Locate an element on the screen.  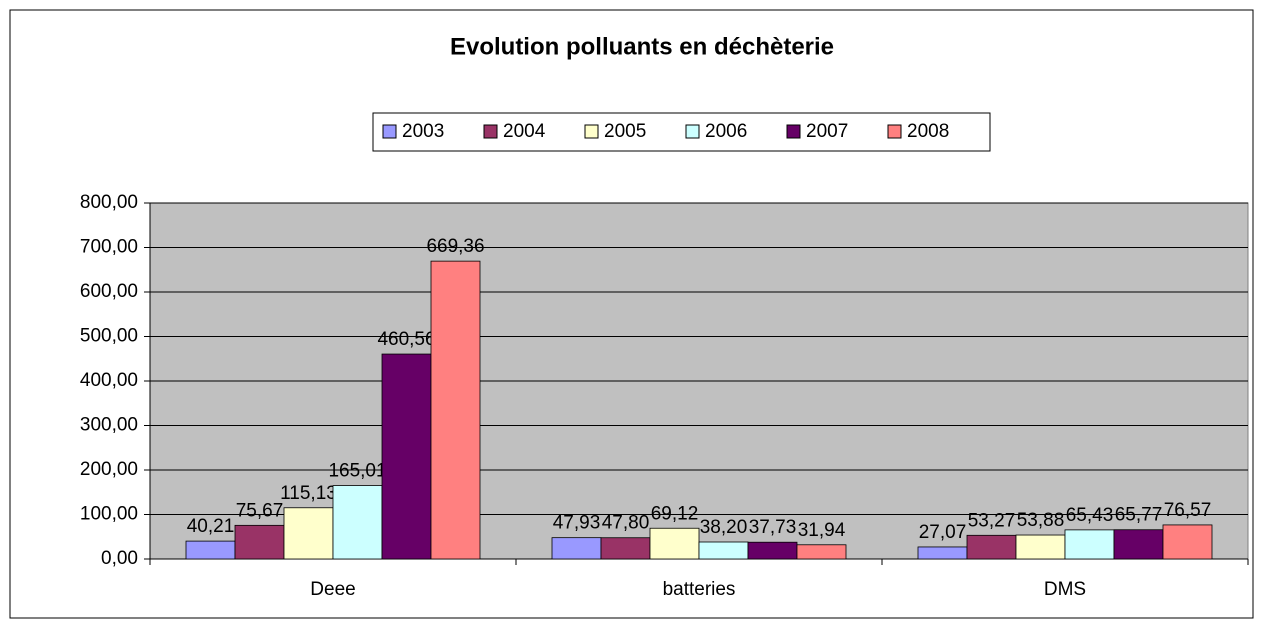
value-label: 37,73 is located at coordinates (773, 527).